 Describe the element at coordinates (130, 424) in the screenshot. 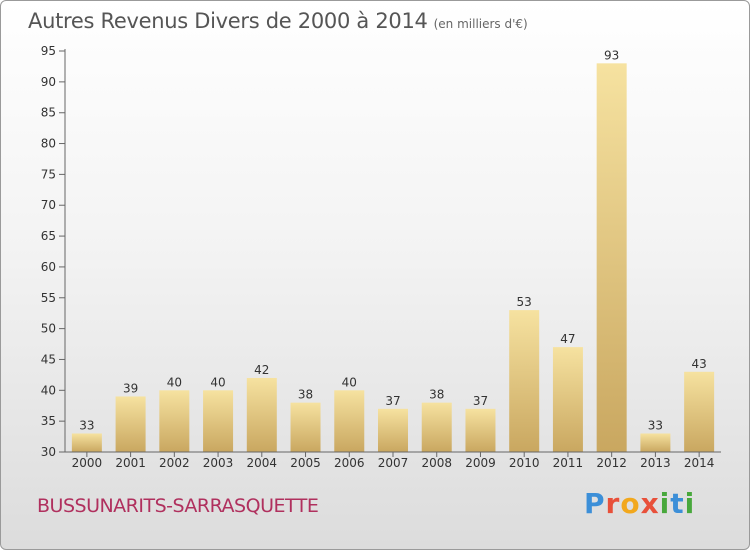

I see `bar-2001` at that location.